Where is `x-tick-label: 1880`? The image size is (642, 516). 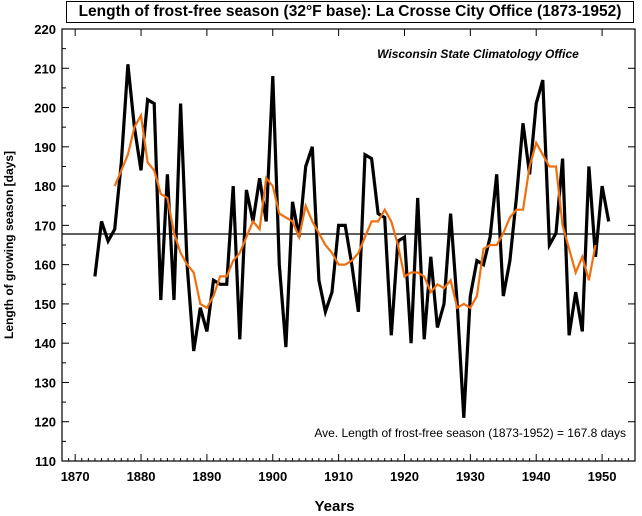
x-tick-label: 1880 is located at coordinates (141, 476).